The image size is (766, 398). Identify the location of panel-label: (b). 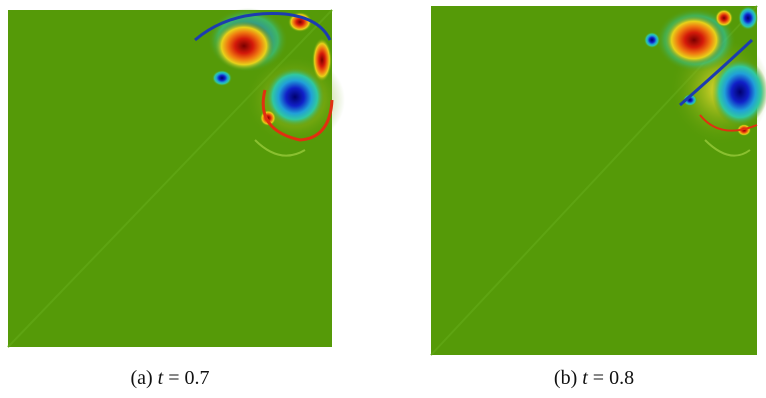
(565, 378).